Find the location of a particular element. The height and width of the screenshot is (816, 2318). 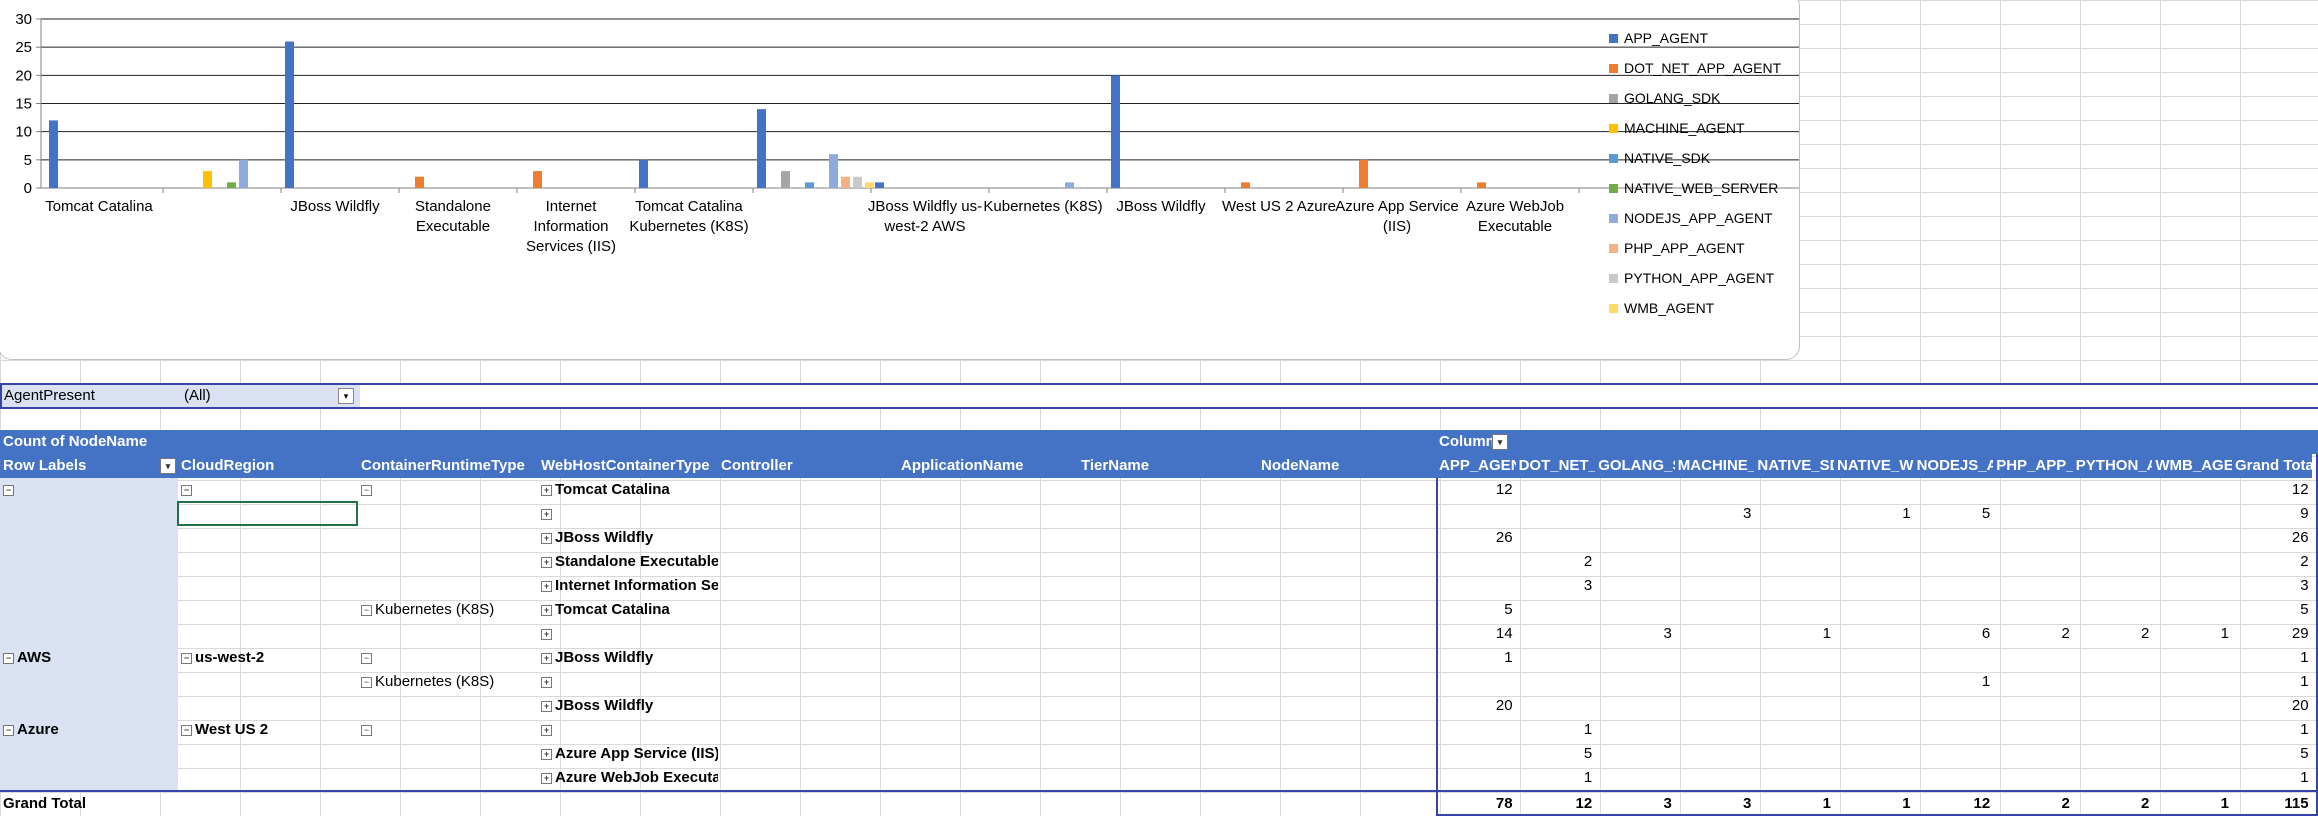

row-label-webhost-text: JBoss Wildfly is located at coordinates (604, 705).